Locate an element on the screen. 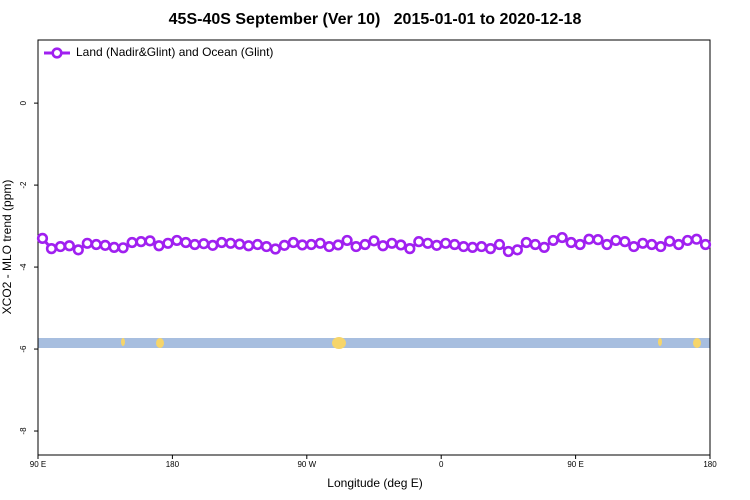  legend-item: Land (Nadir&Glint) and Ocean (Glint) is located at coordinates (158, 52).